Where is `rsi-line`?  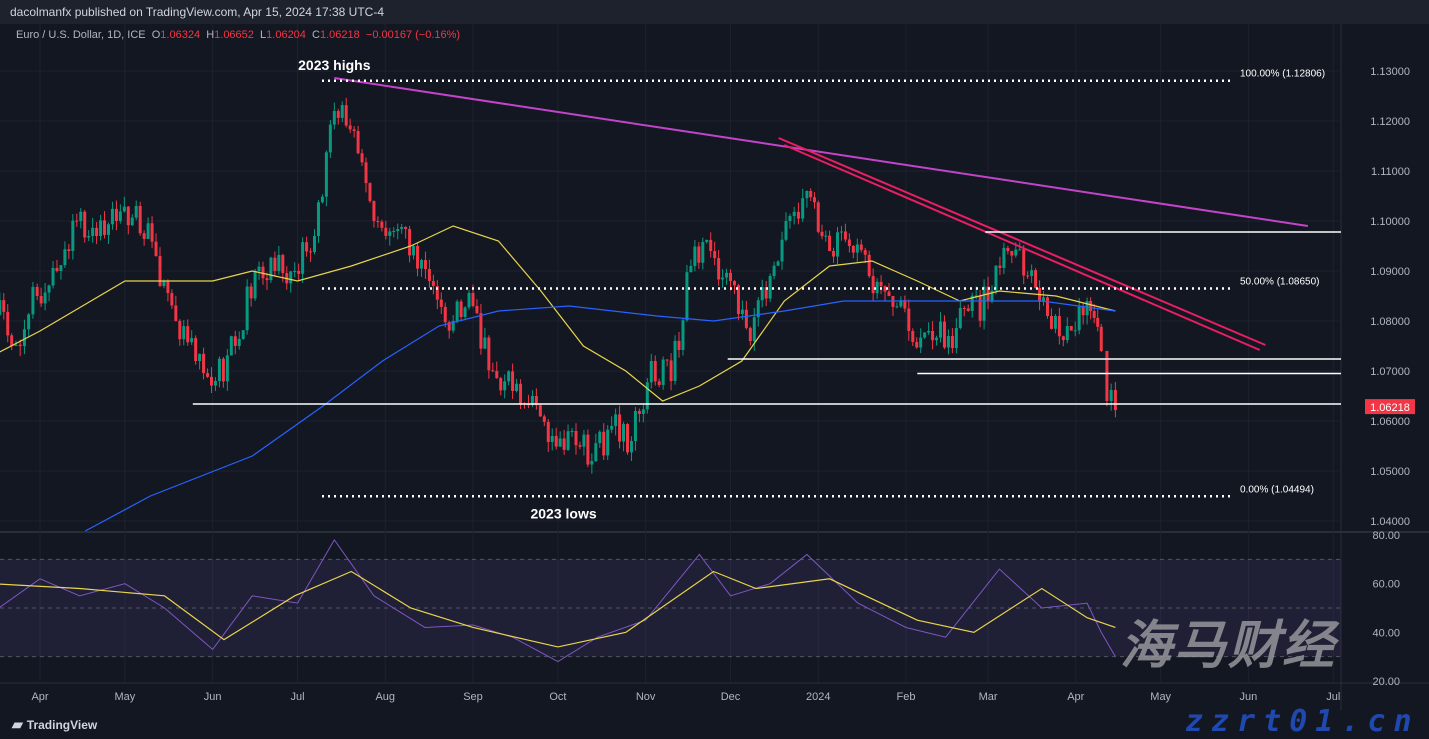 rsi-line is located at coordinates (558, 600).